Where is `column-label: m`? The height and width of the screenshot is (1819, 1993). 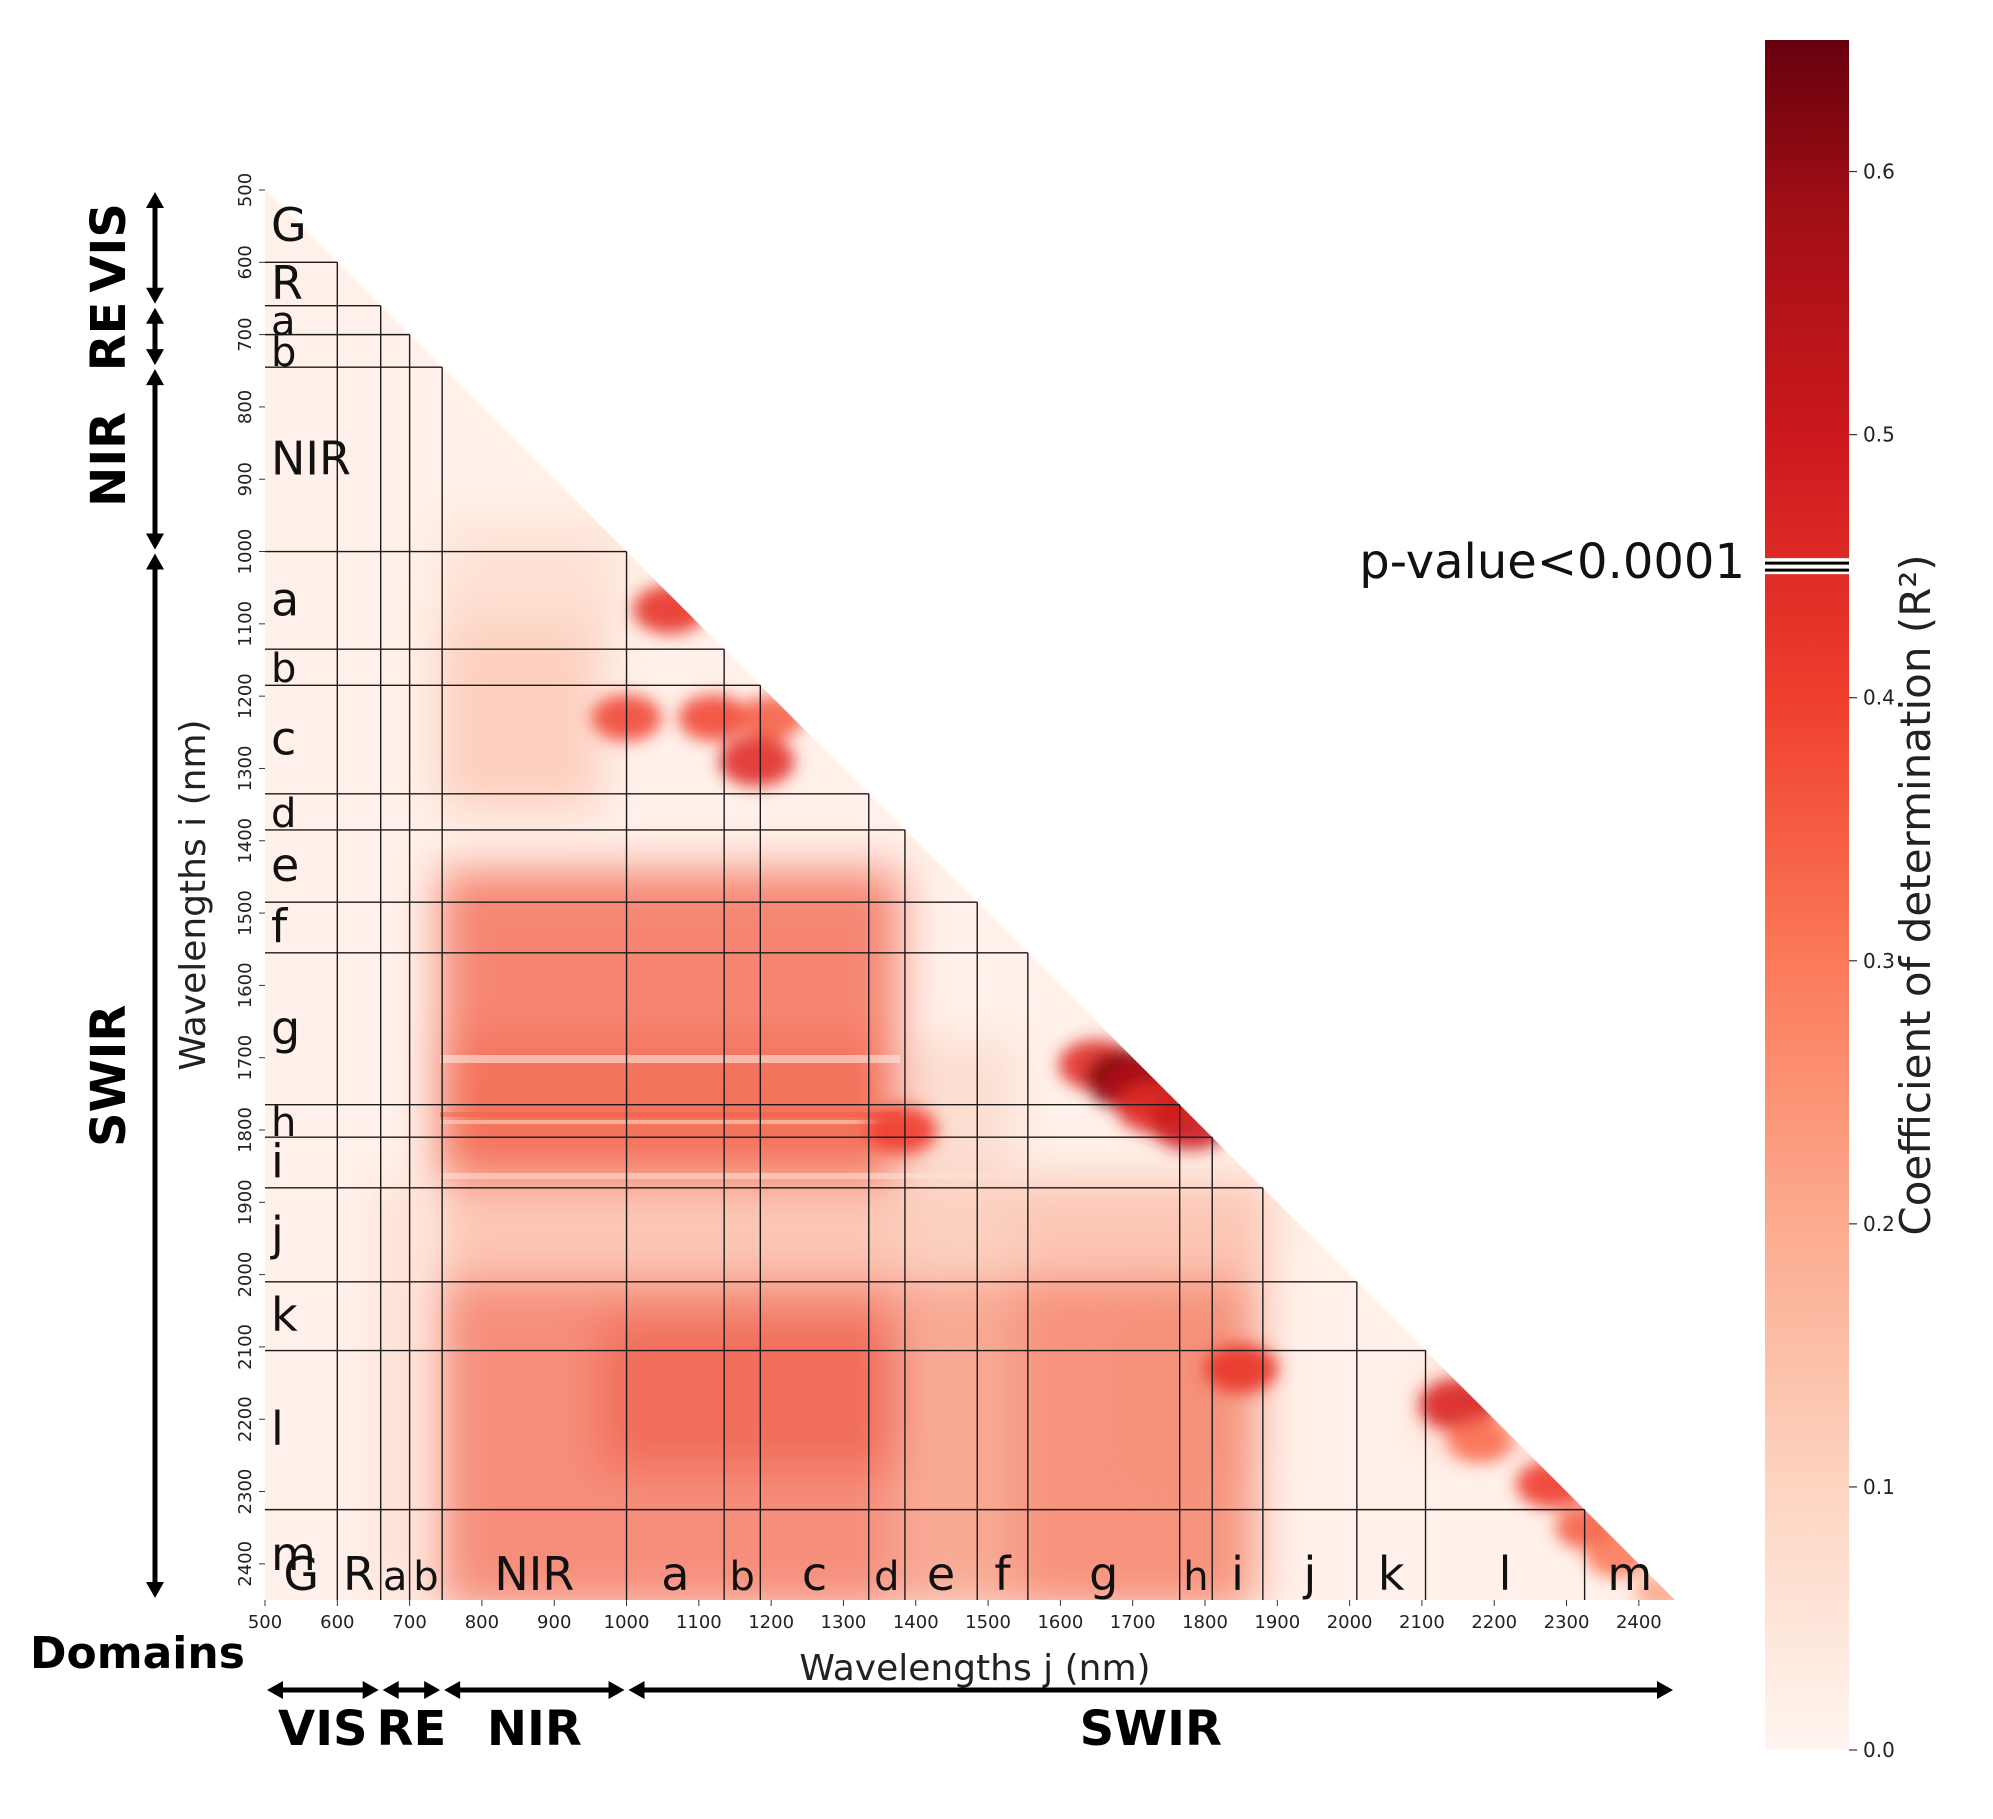
column-label: m is located at coordinates (1629, 1574).